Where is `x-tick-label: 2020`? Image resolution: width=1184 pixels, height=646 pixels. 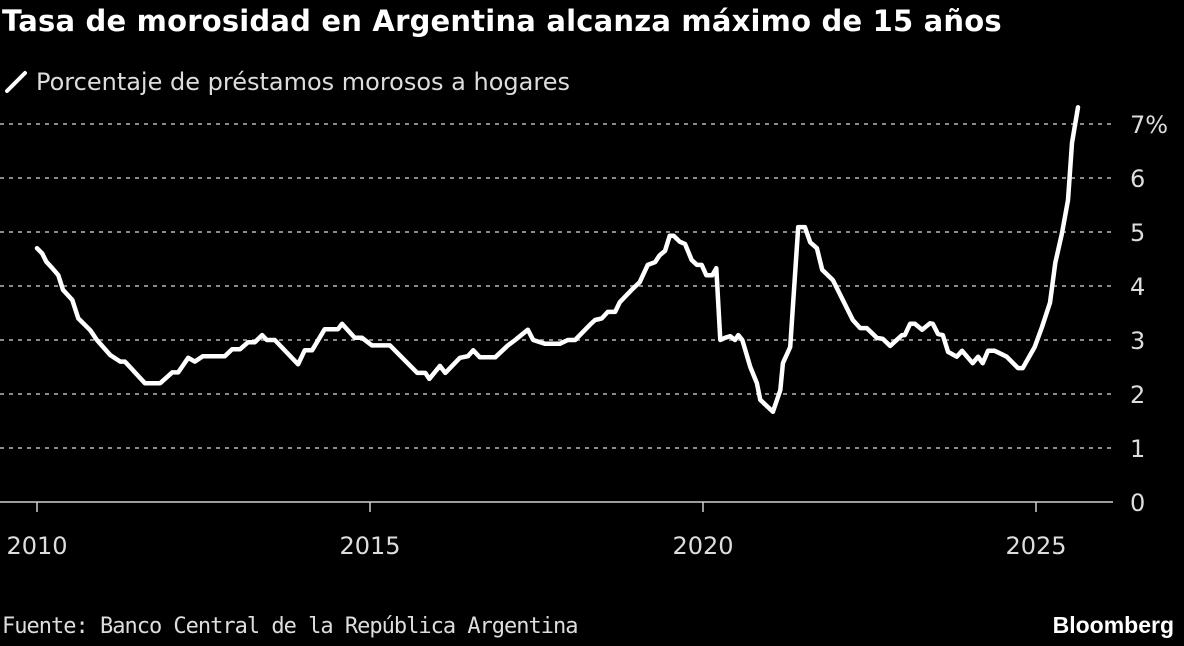 x-tick-label: 2020 is located at coordinates (702, 546).